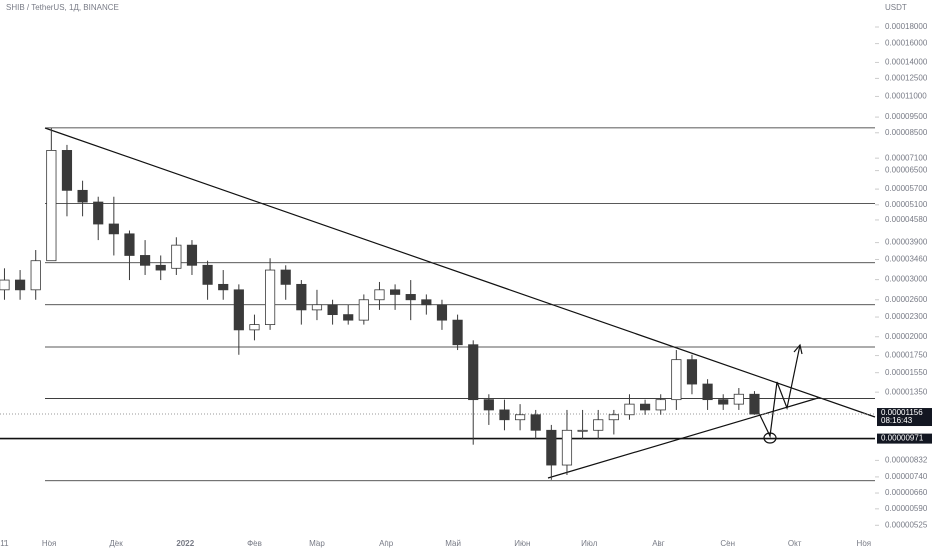 Image resolution: width=932 pixels, height=550 pixels. Describe the element at coordinates (906, 279) in the screenshot. I see `y-tick-label: 0.00003000` at that location.